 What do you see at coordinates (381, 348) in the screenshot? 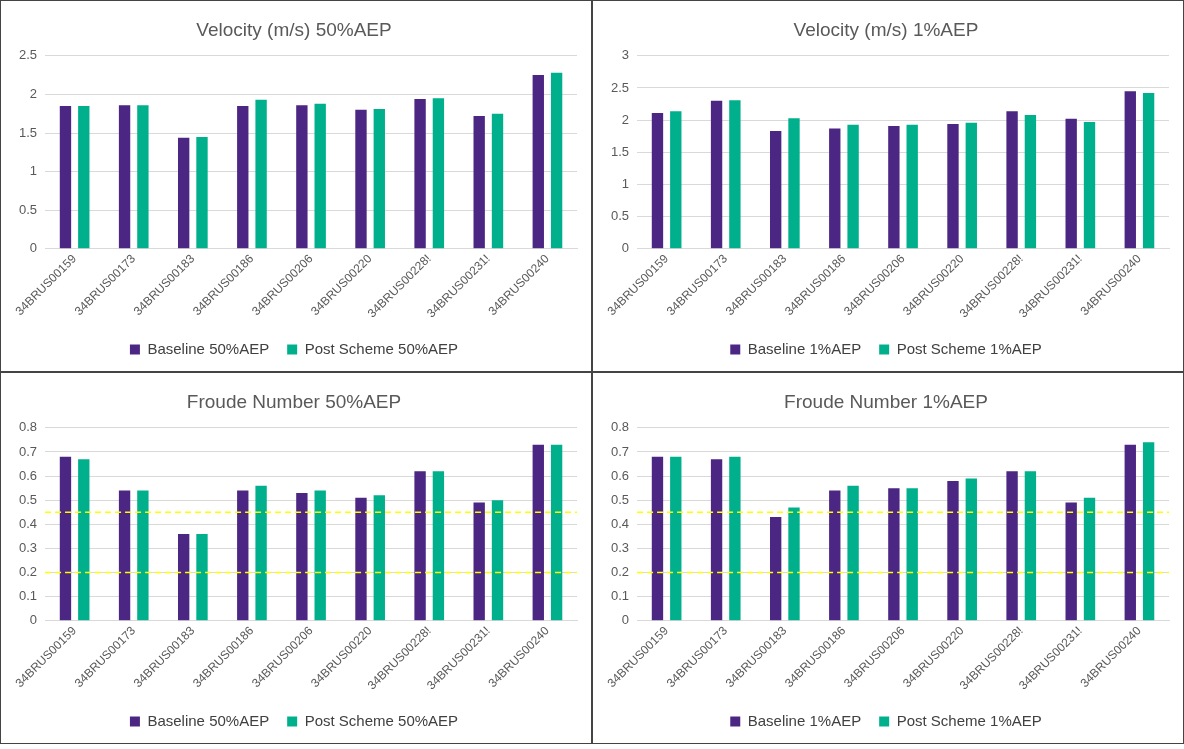
I see `legend-label: Post Scheme 50%AEP` at bounding box center [381, 348].